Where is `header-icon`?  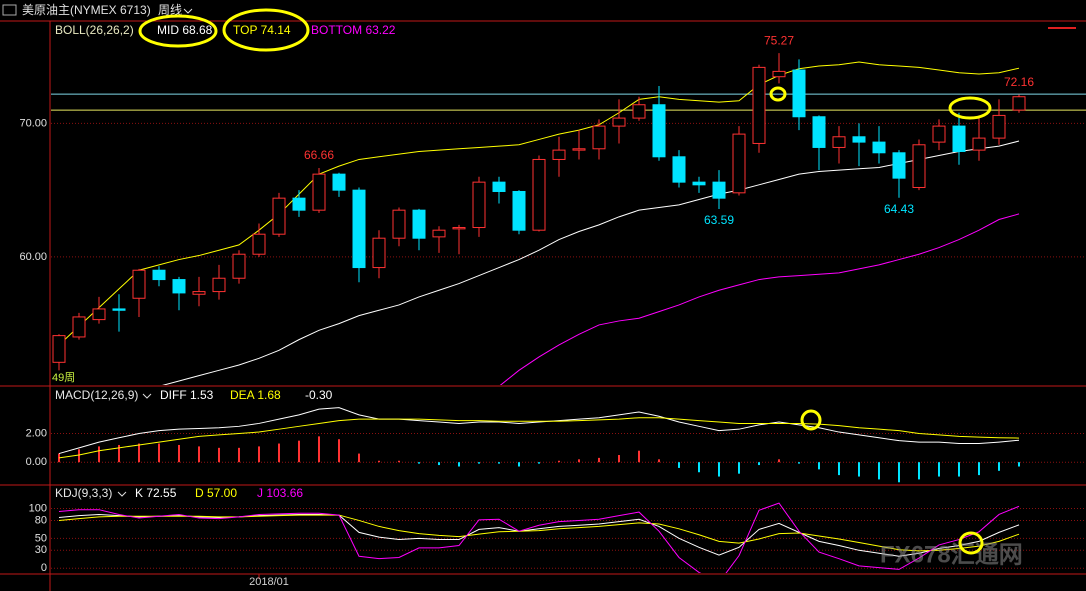 header-icon is located at coordinates (9, 10).